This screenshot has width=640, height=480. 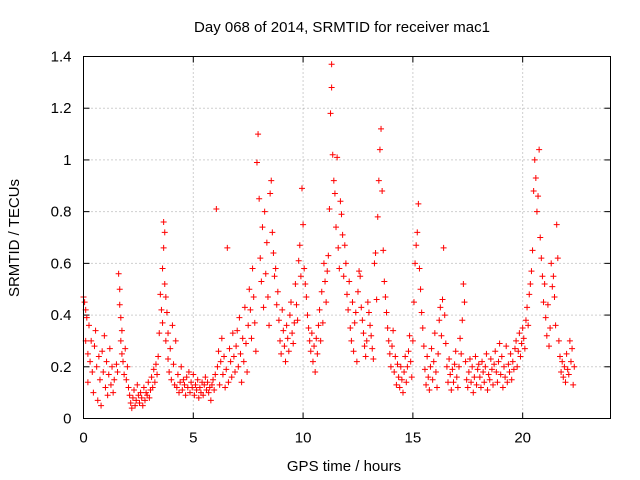 I want to click on y-tick-labels: 0 0.2 0.4 0.6 0.8 1 1.2 1.4, so click(x=61, y=238).